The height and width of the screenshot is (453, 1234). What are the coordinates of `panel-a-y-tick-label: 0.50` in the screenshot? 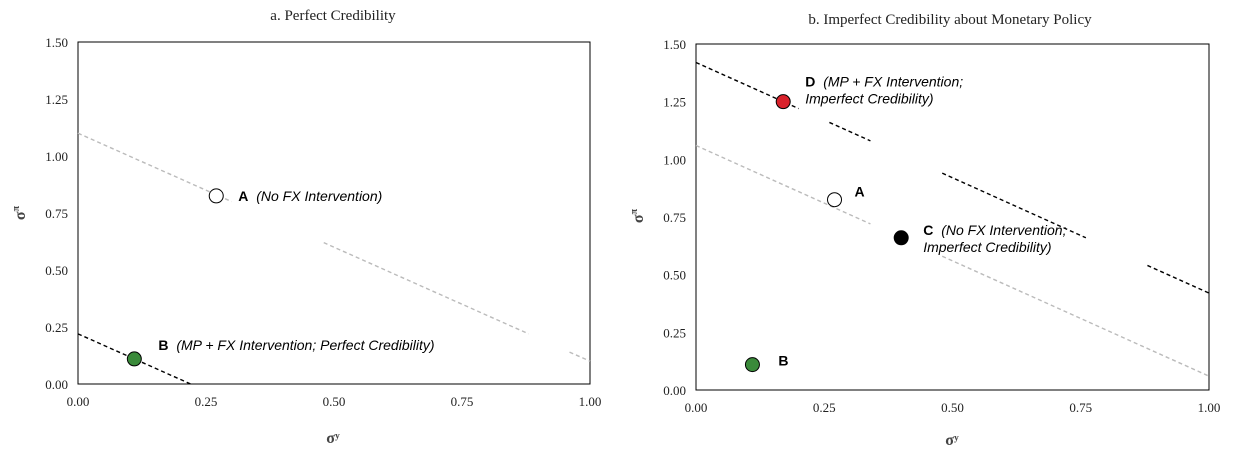 It's located at (56, 270).